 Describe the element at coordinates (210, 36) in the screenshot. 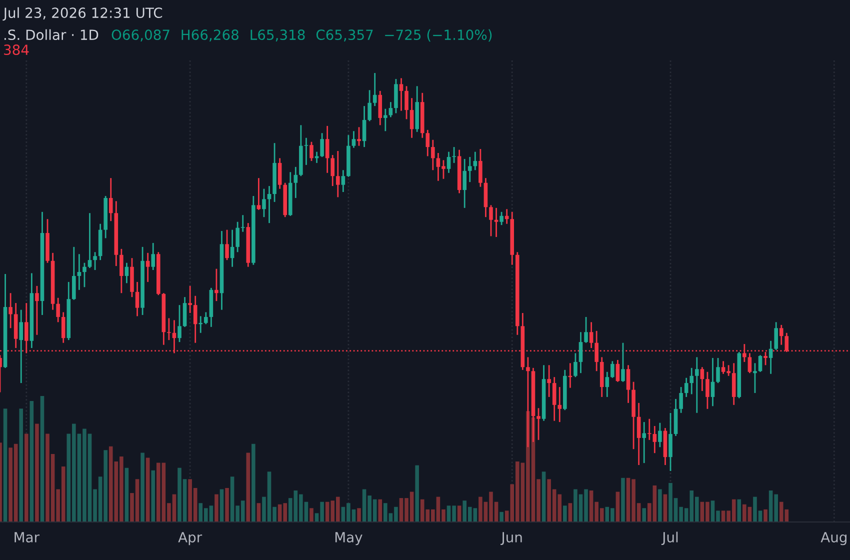

I see `text: H66,268` at that location.